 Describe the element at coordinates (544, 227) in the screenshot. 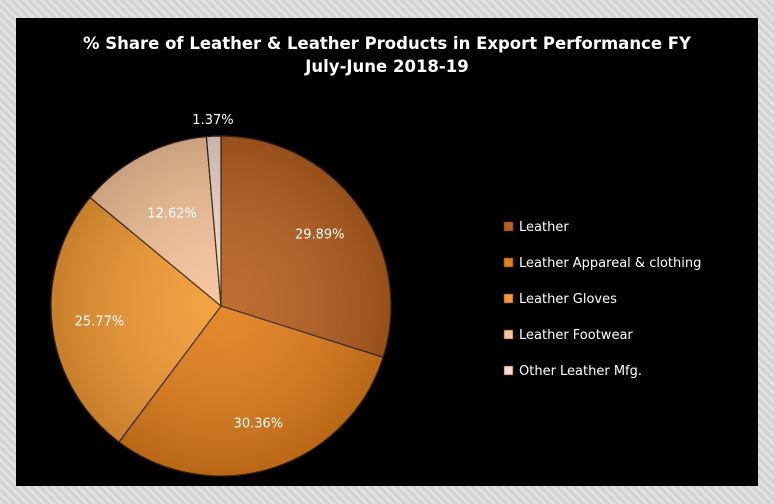

I see `legend-label: Leather` at that location.